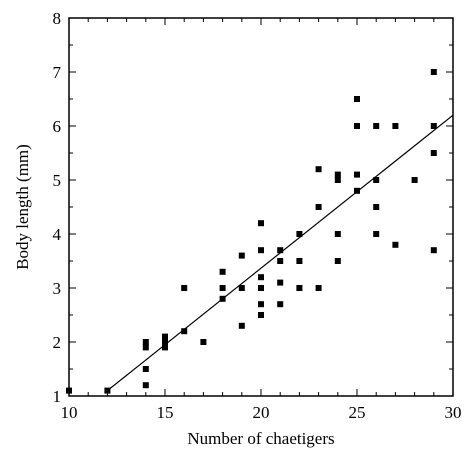 The width and height of the screenshot is (467, 460). What do you see at coordinates (453, 412) in the screenshot?
I see `x-tick-label: 30` at bounding box center [453, 412].